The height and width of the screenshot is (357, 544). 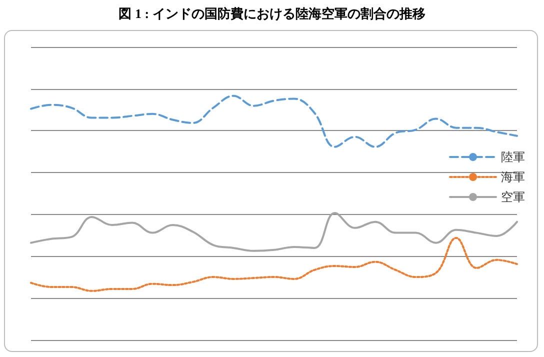 I want to click on legend-label: 陸軍, so click(x=513, y=157).